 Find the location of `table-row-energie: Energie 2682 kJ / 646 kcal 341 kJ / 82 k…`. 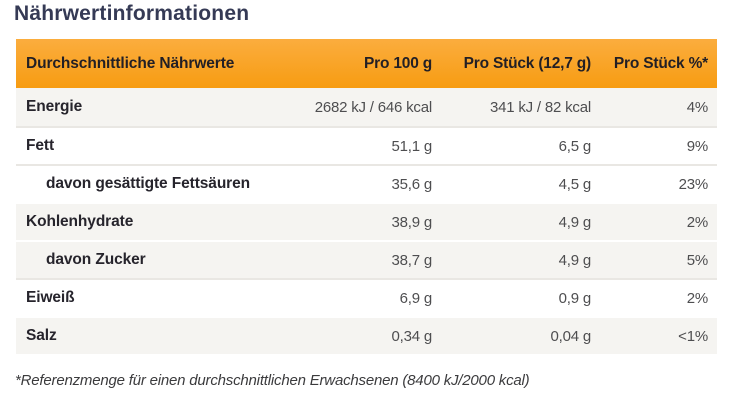

table-row-energie: Energie 2682 kJ / 646 kcal 341 kJ / 82 k… is located at coordinates (366, 107).